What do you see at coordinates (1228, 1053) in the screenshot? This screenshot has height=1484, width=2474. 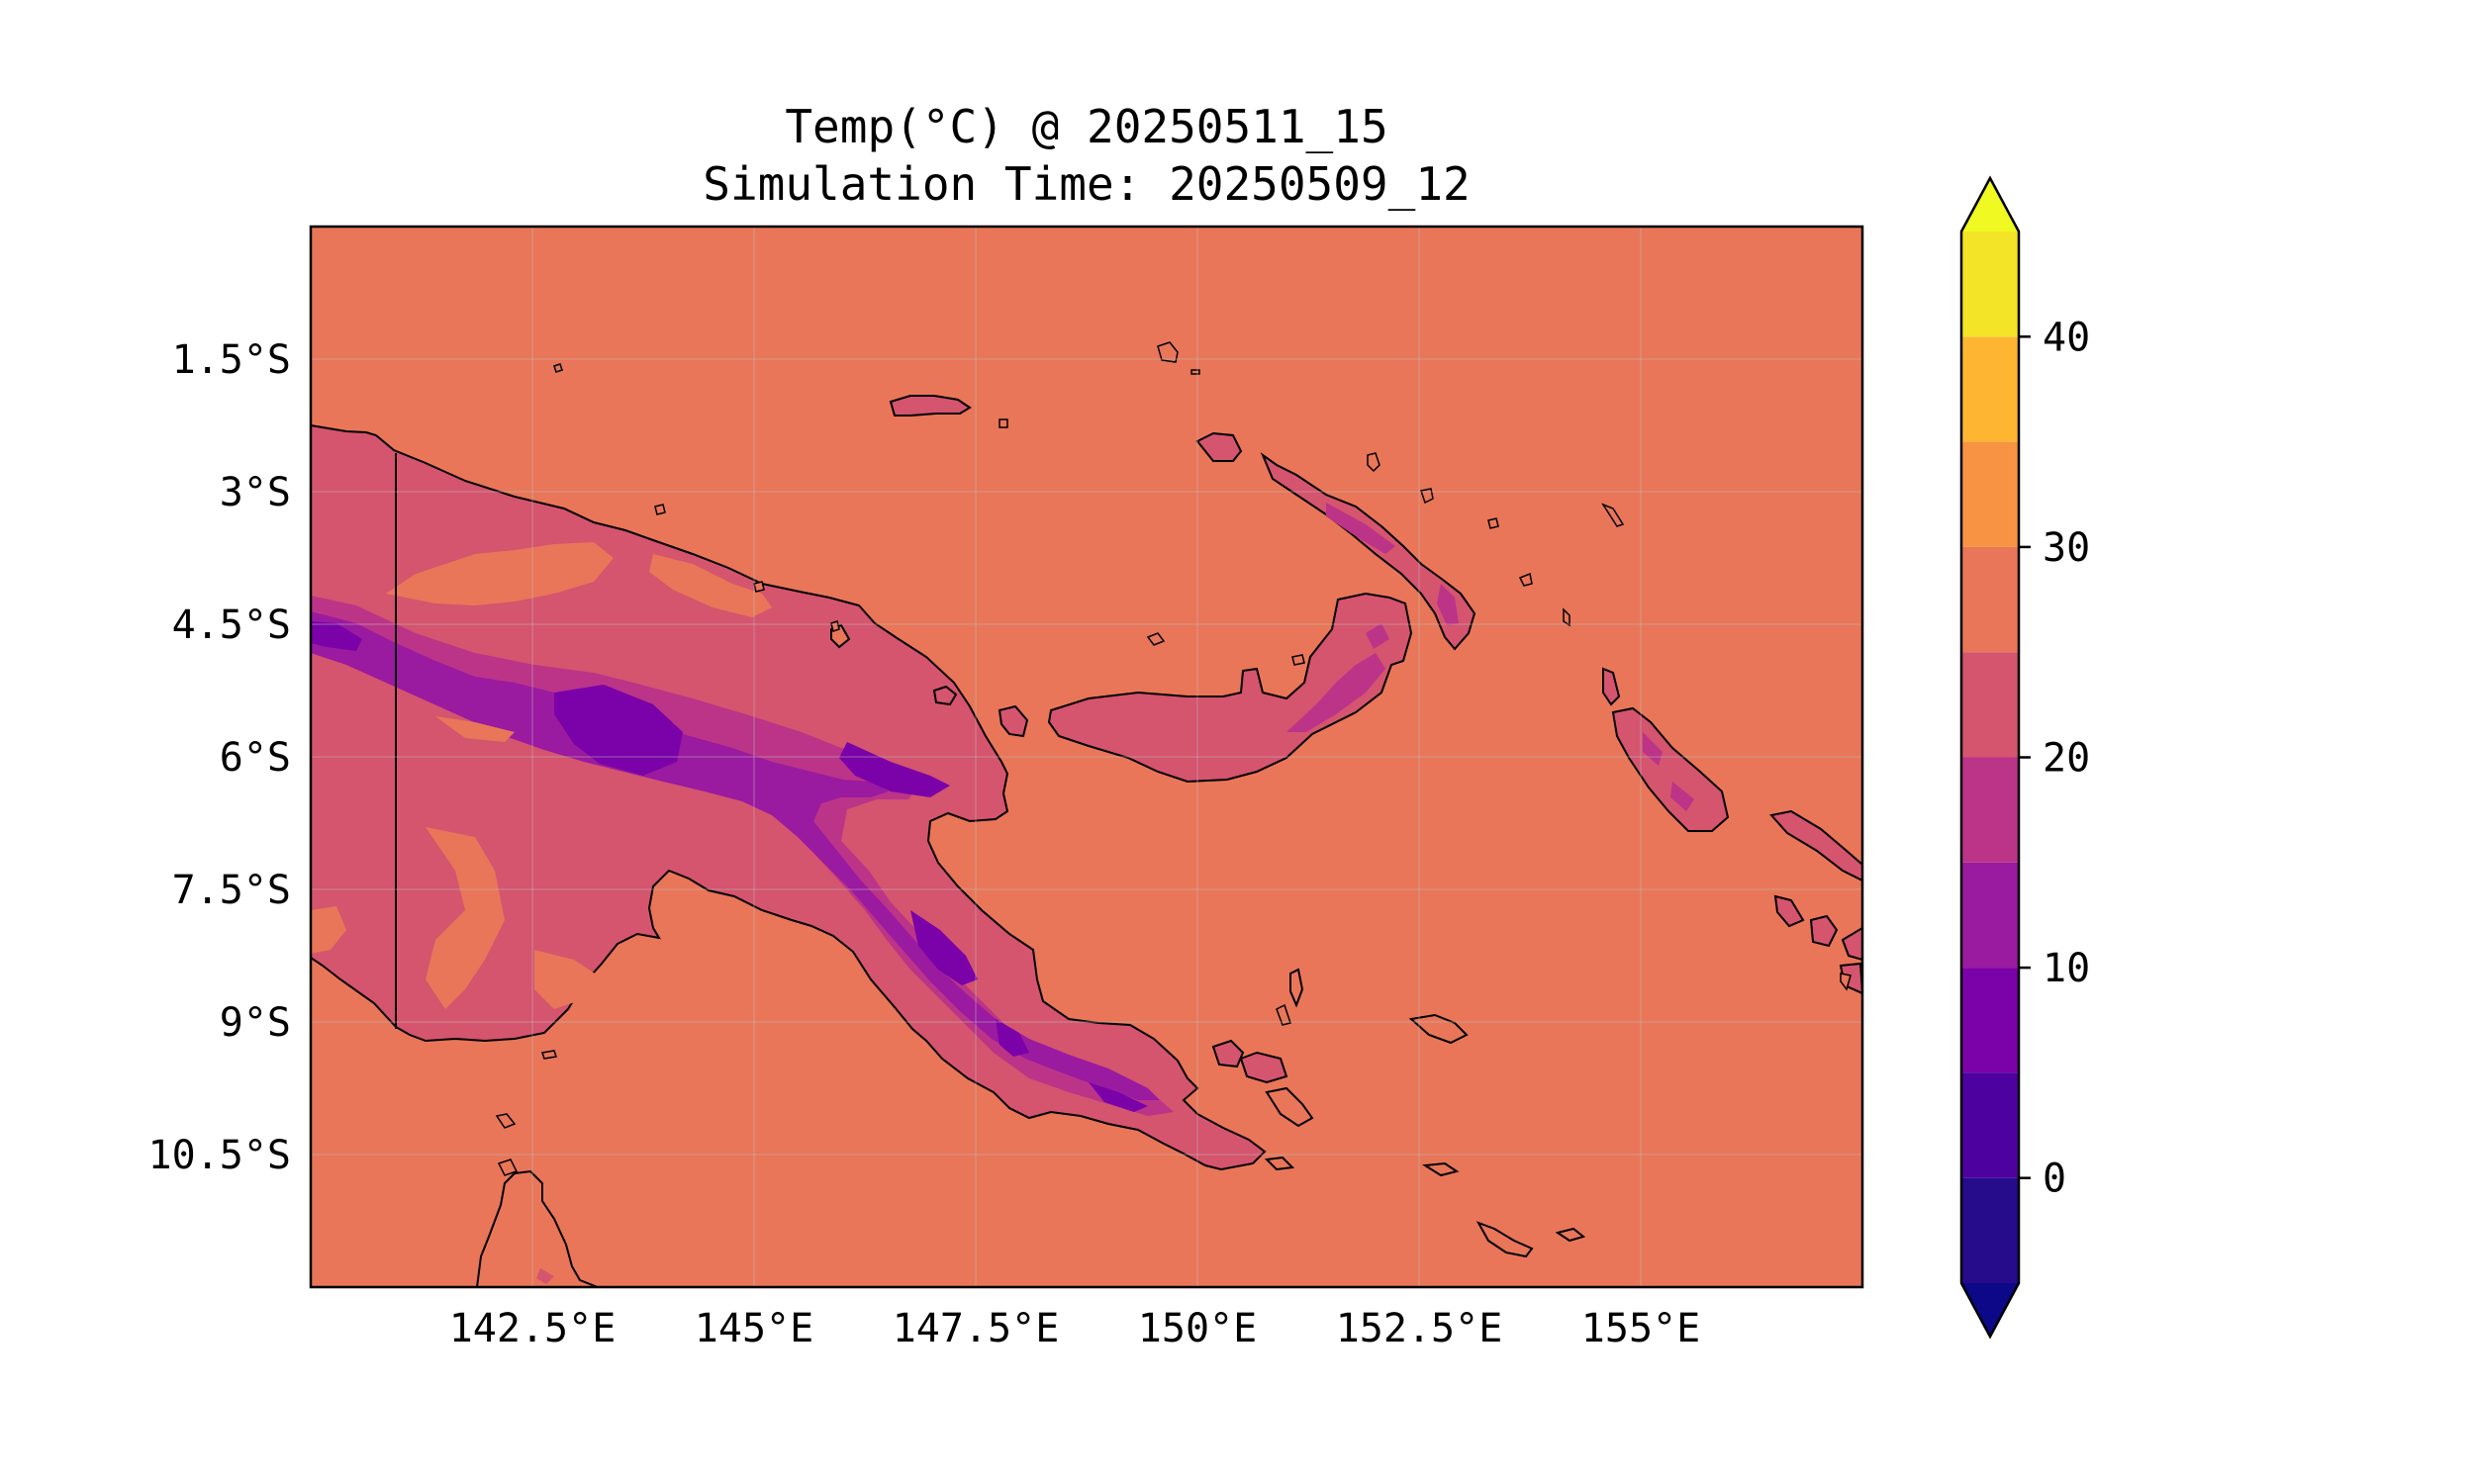 I see `fergusson-island` at bounding box center [1228, 1053].